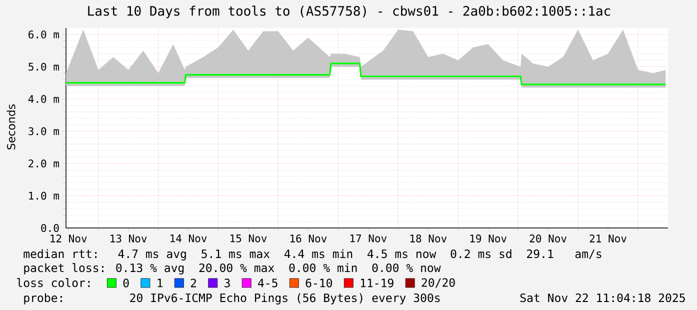 The image size is (697, 310). What do you see at coordinates (602, 297) in the screenshot?
I see `text: Sat Nov 22 11:04:18 2025` at bounding box center [602, 297].